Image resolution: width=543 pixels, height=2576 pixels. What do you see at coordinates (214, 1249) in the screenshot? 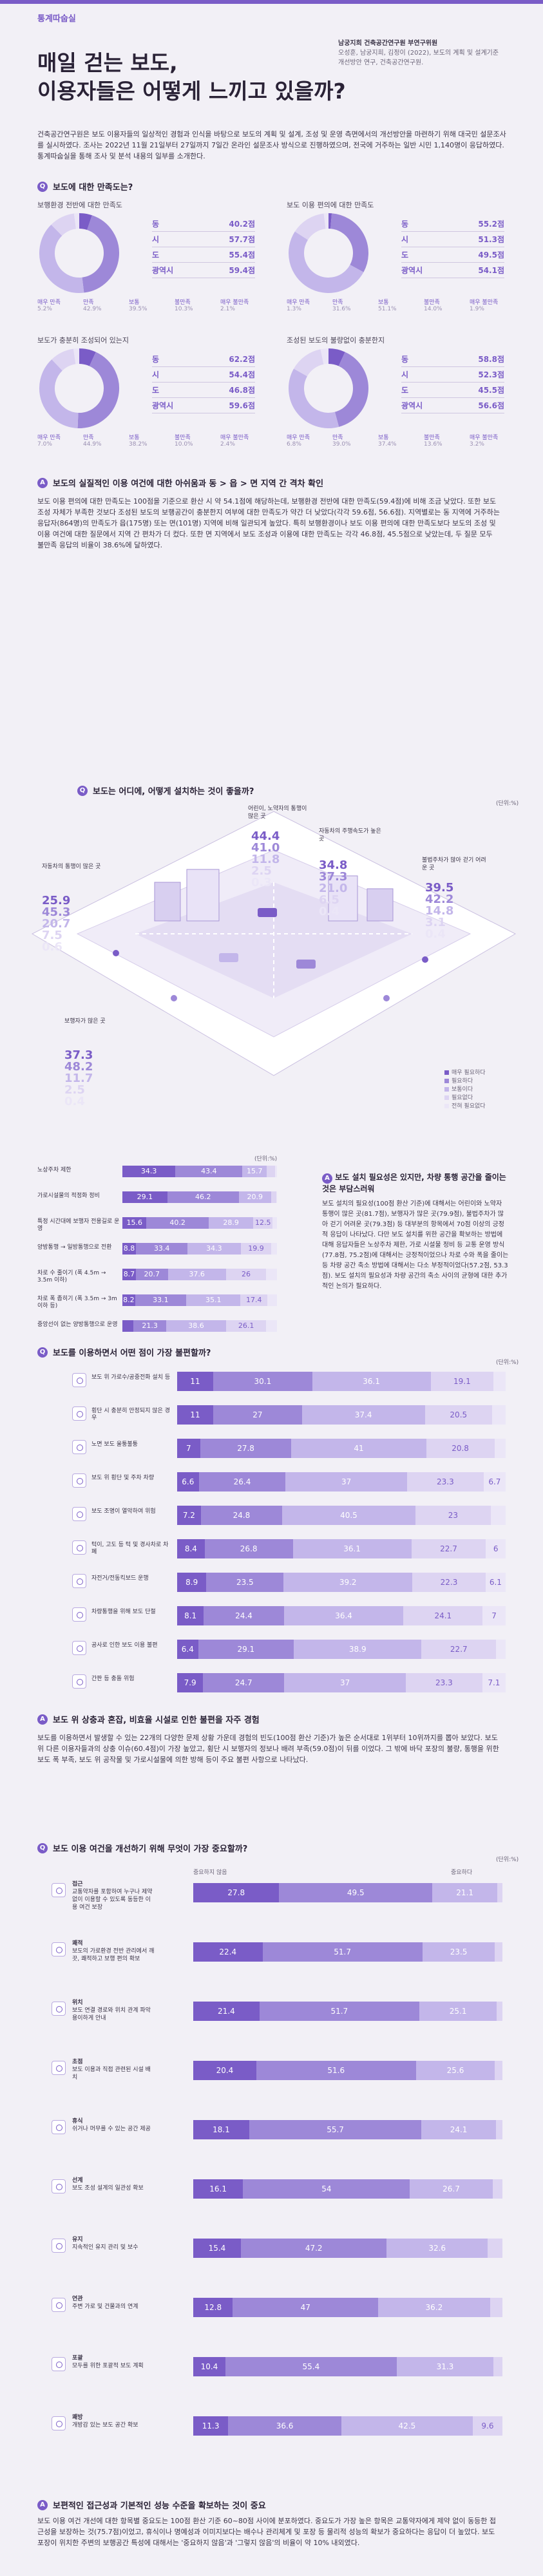
I see `bar-segment: 34.3` at bounding box center [214, 1249].